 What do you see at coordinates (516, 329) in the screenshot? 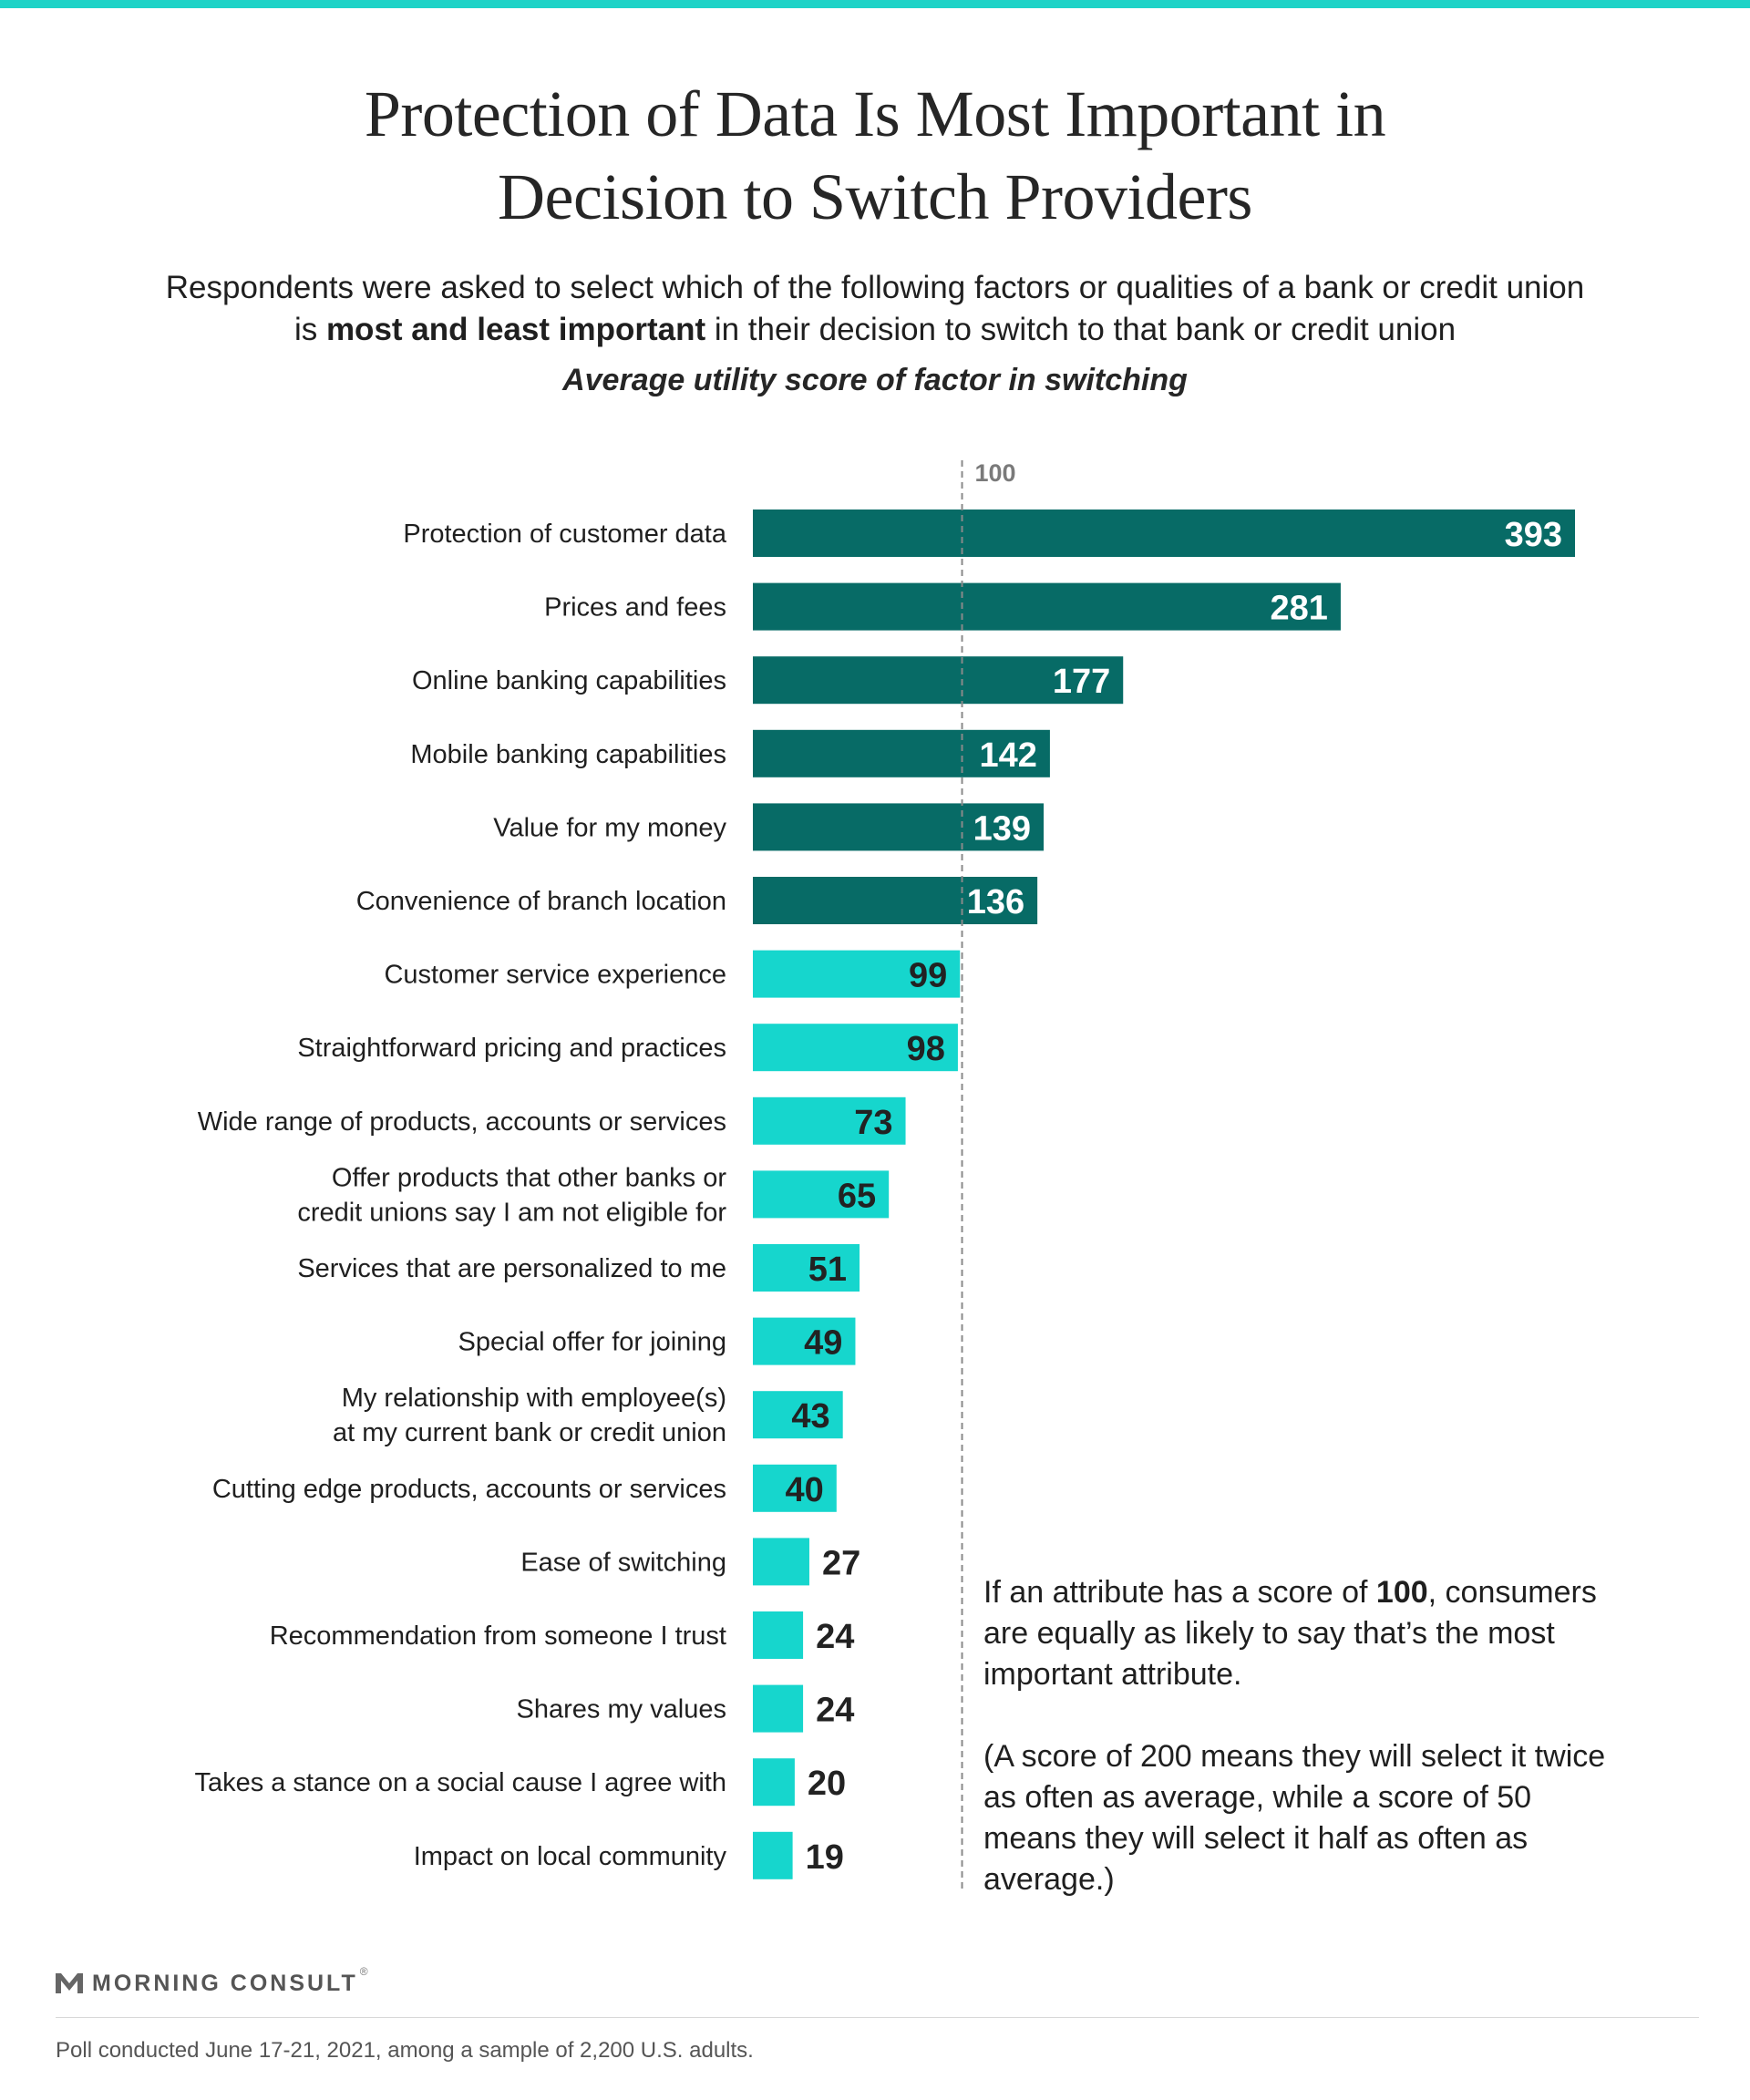
I see `subtitle-bold: most and least important` at bounding box center [516, 329].